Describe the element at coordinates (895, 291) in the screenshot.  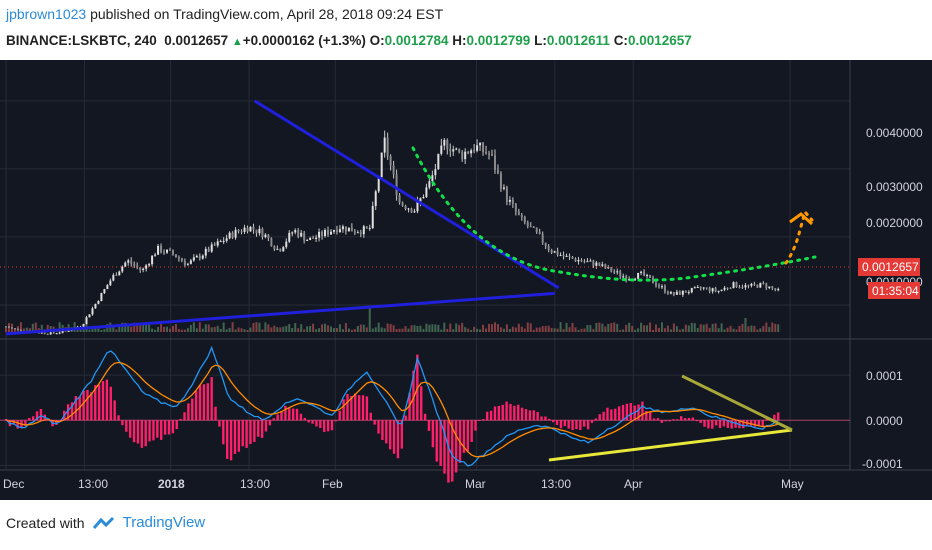
I see `countdown-label: 01:35:04` at that location.